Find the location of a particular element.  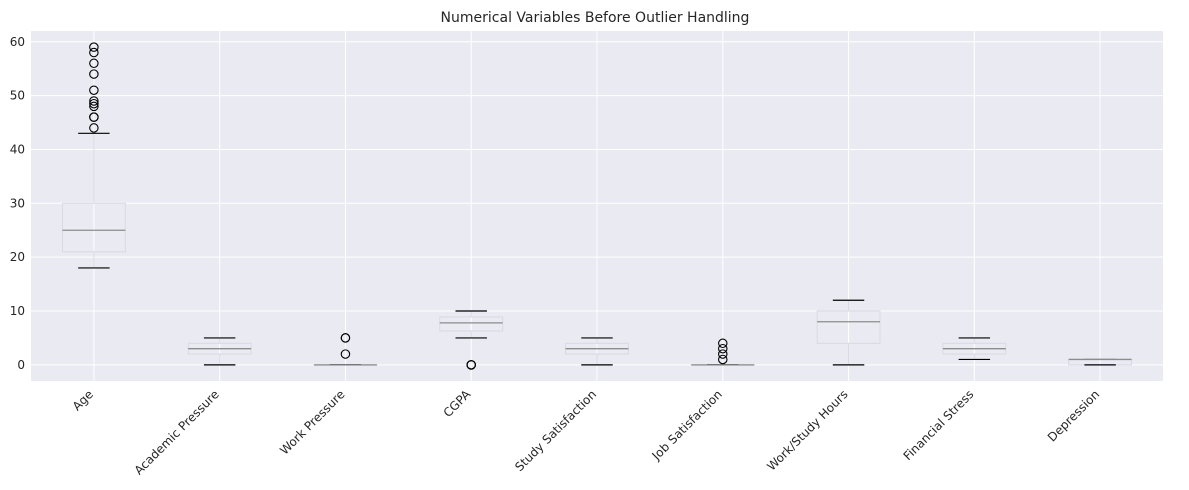

x-tick-label: Depression is located at coordinates (1073, 415).